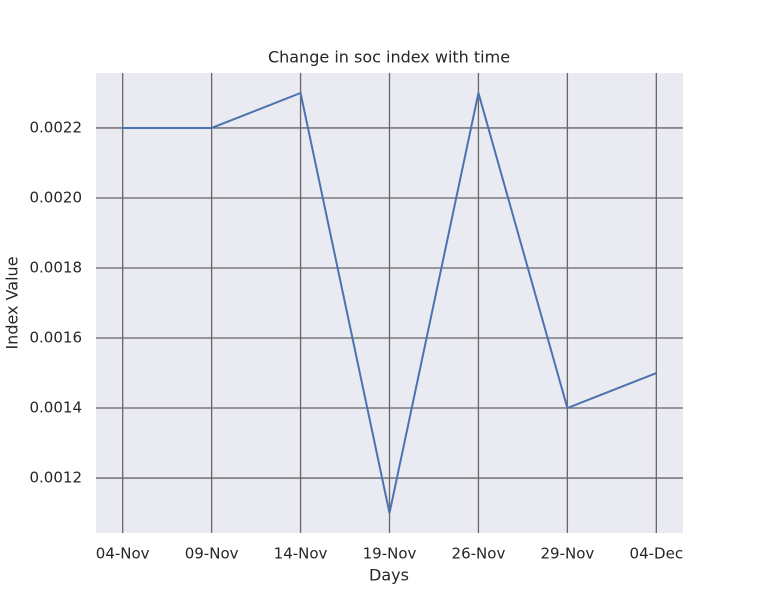 The width and height of the screenshot is (760, 600). What do you see at coordinates (12, 302) in the screenshot?
I see `y-axis-label: Index Value` at bounding box center [12, 302].